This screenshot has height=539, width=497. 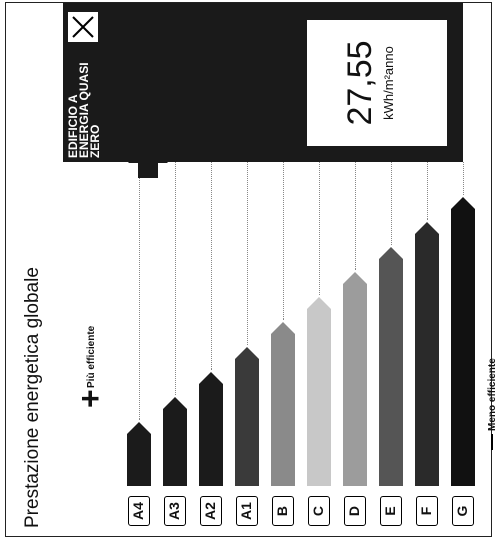 What do you see at coordinates (355, 511) in the screenshot?
I see `class-label-d: D` at bounding box center [355, 511].